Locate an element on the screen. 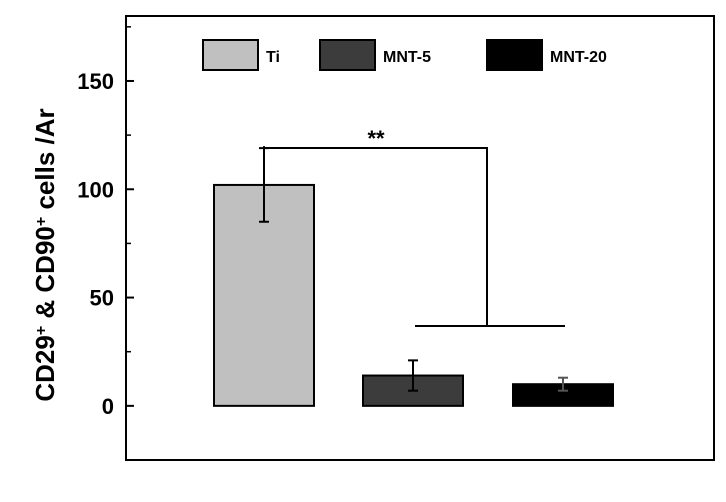 The image size is (726, 502). significance-line is located at coordinates (414, 236).